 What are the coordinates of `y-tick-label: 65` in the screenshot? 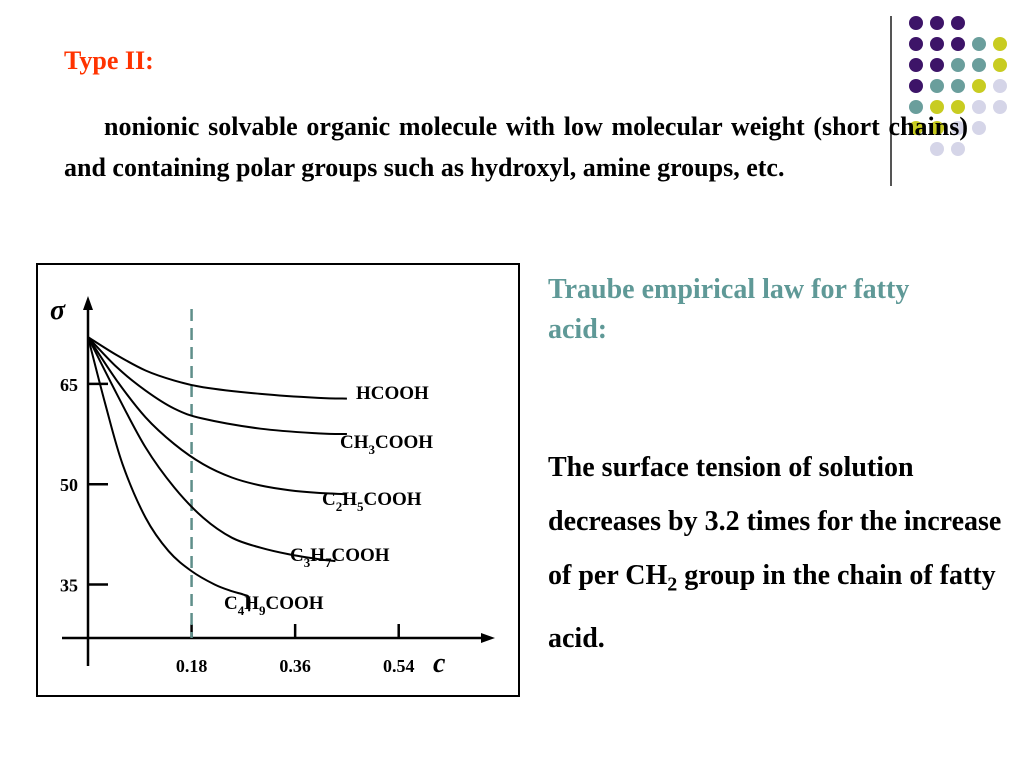 It's located at (69, 385).